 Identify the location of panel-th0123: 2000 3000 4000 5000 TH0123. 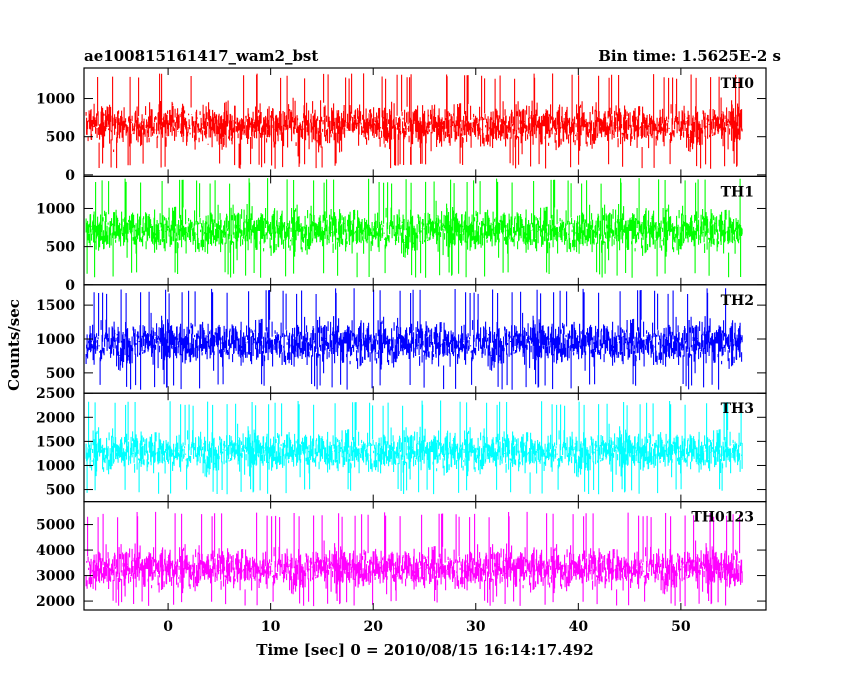
(401, 556).